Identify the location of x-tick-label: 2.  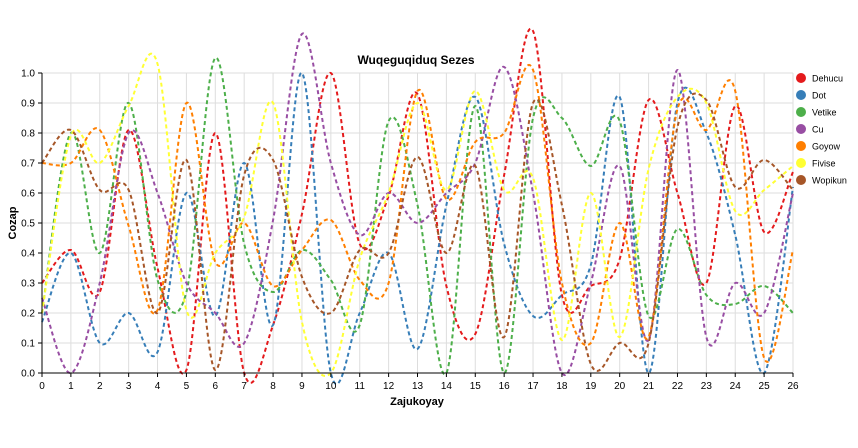
(100, 386).